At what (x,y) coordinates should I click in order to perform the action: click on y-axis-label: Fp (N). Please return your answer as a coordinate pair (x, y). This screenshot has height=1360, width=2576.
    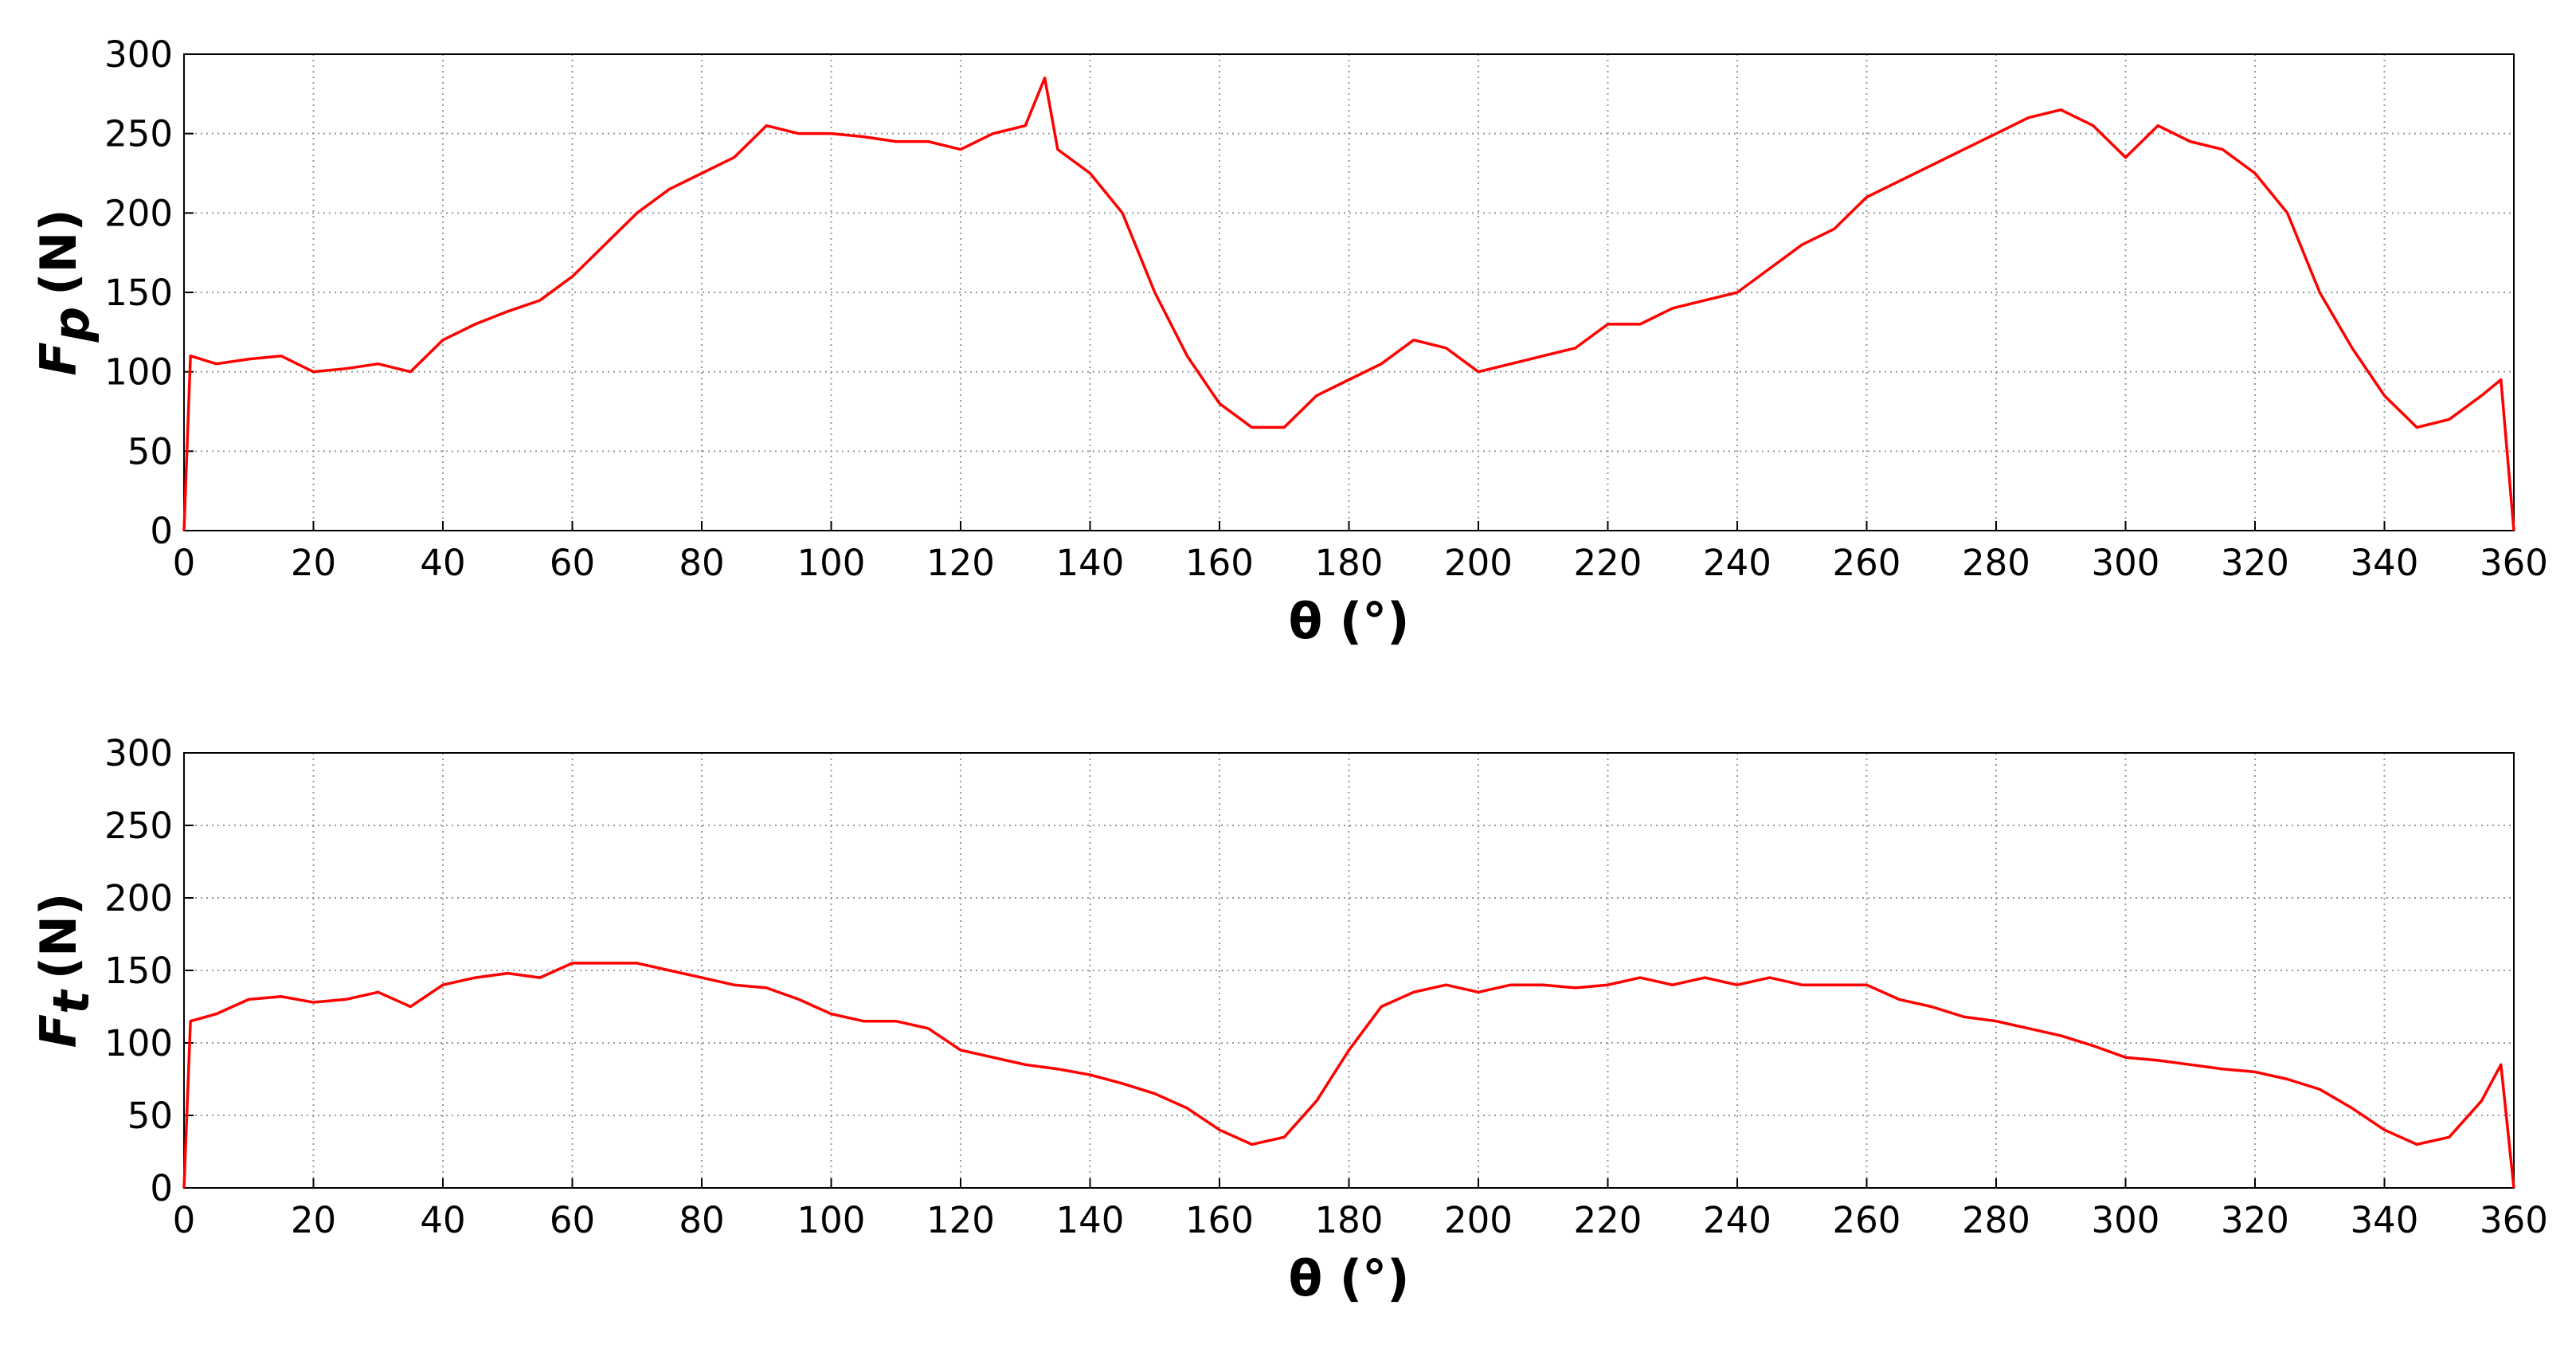
    Looking at the image, I should click on (64, 292).